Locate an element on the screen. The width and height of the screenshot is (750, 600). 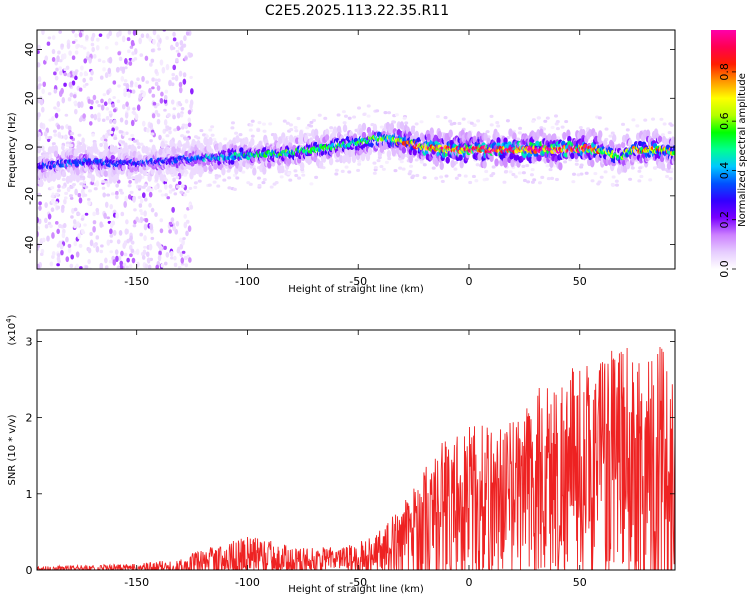
snr-x-label: Height of straight line (km) is located at coordinates (356, 589).